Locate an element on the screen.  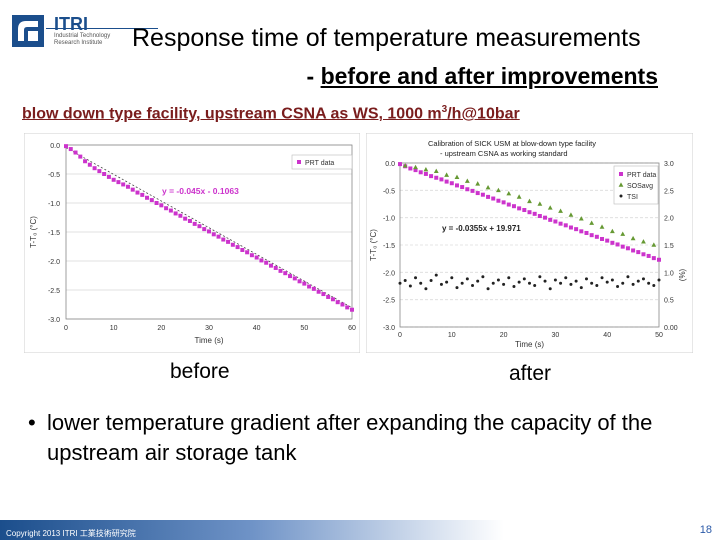
chart-after-legend-marker is located at coordinates (621, 196).